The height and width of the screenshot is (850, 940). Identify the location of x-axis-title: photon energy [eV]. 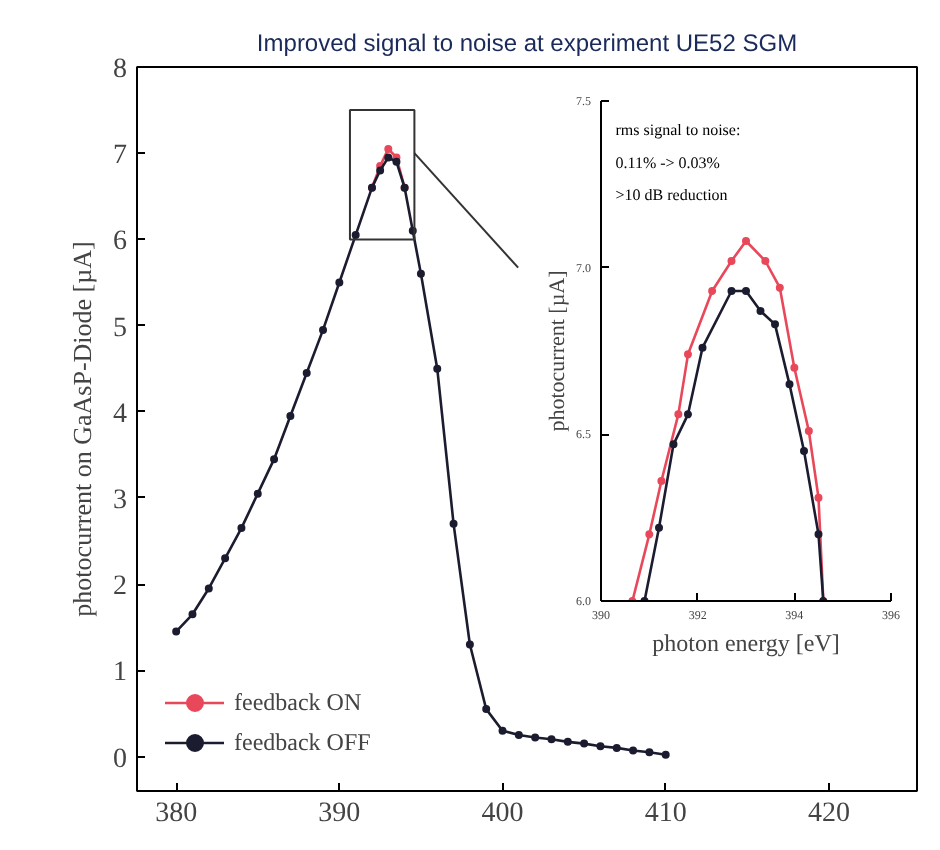
(746, 643).